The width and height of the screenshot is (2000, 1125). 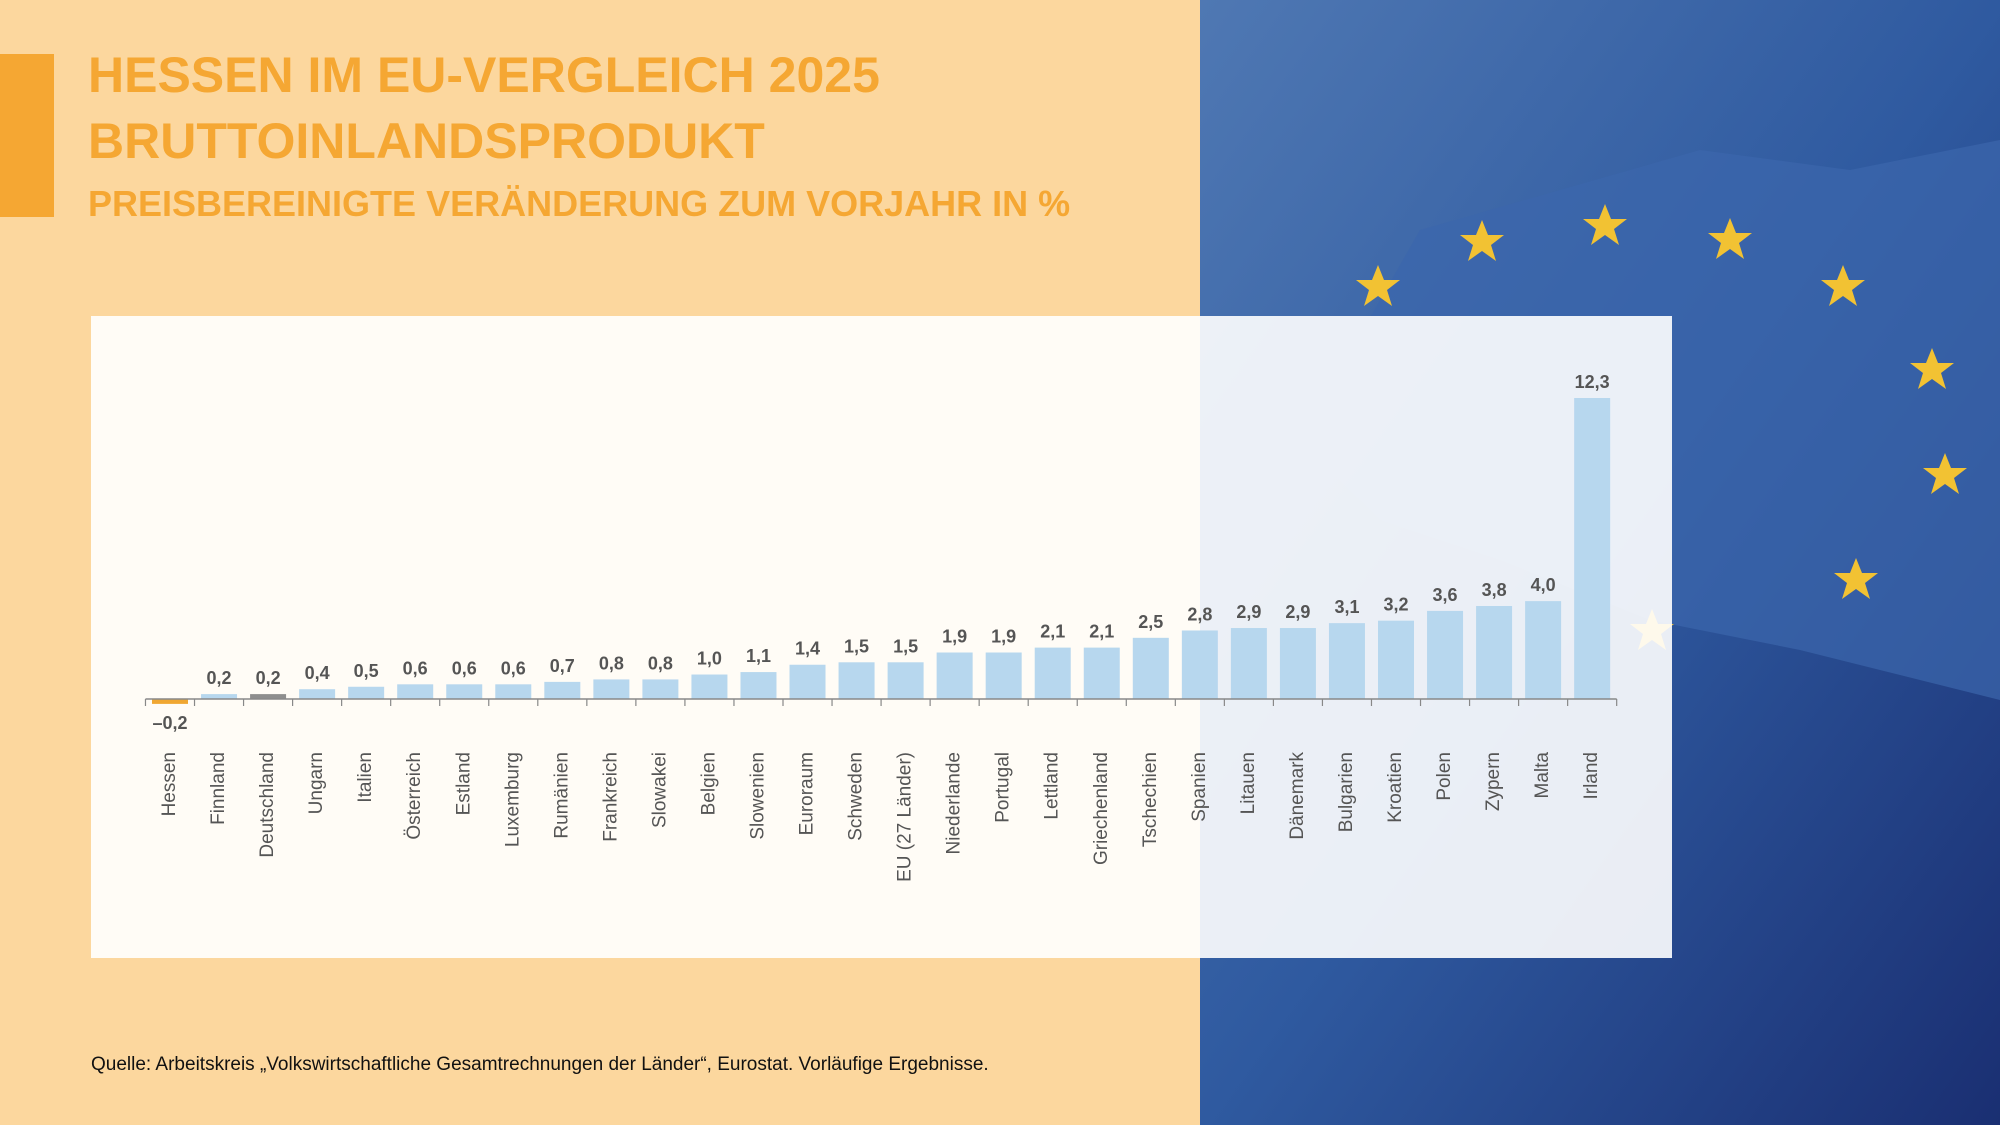 I want to click on x-tick-label: Italien, so click(x=365, y=777).